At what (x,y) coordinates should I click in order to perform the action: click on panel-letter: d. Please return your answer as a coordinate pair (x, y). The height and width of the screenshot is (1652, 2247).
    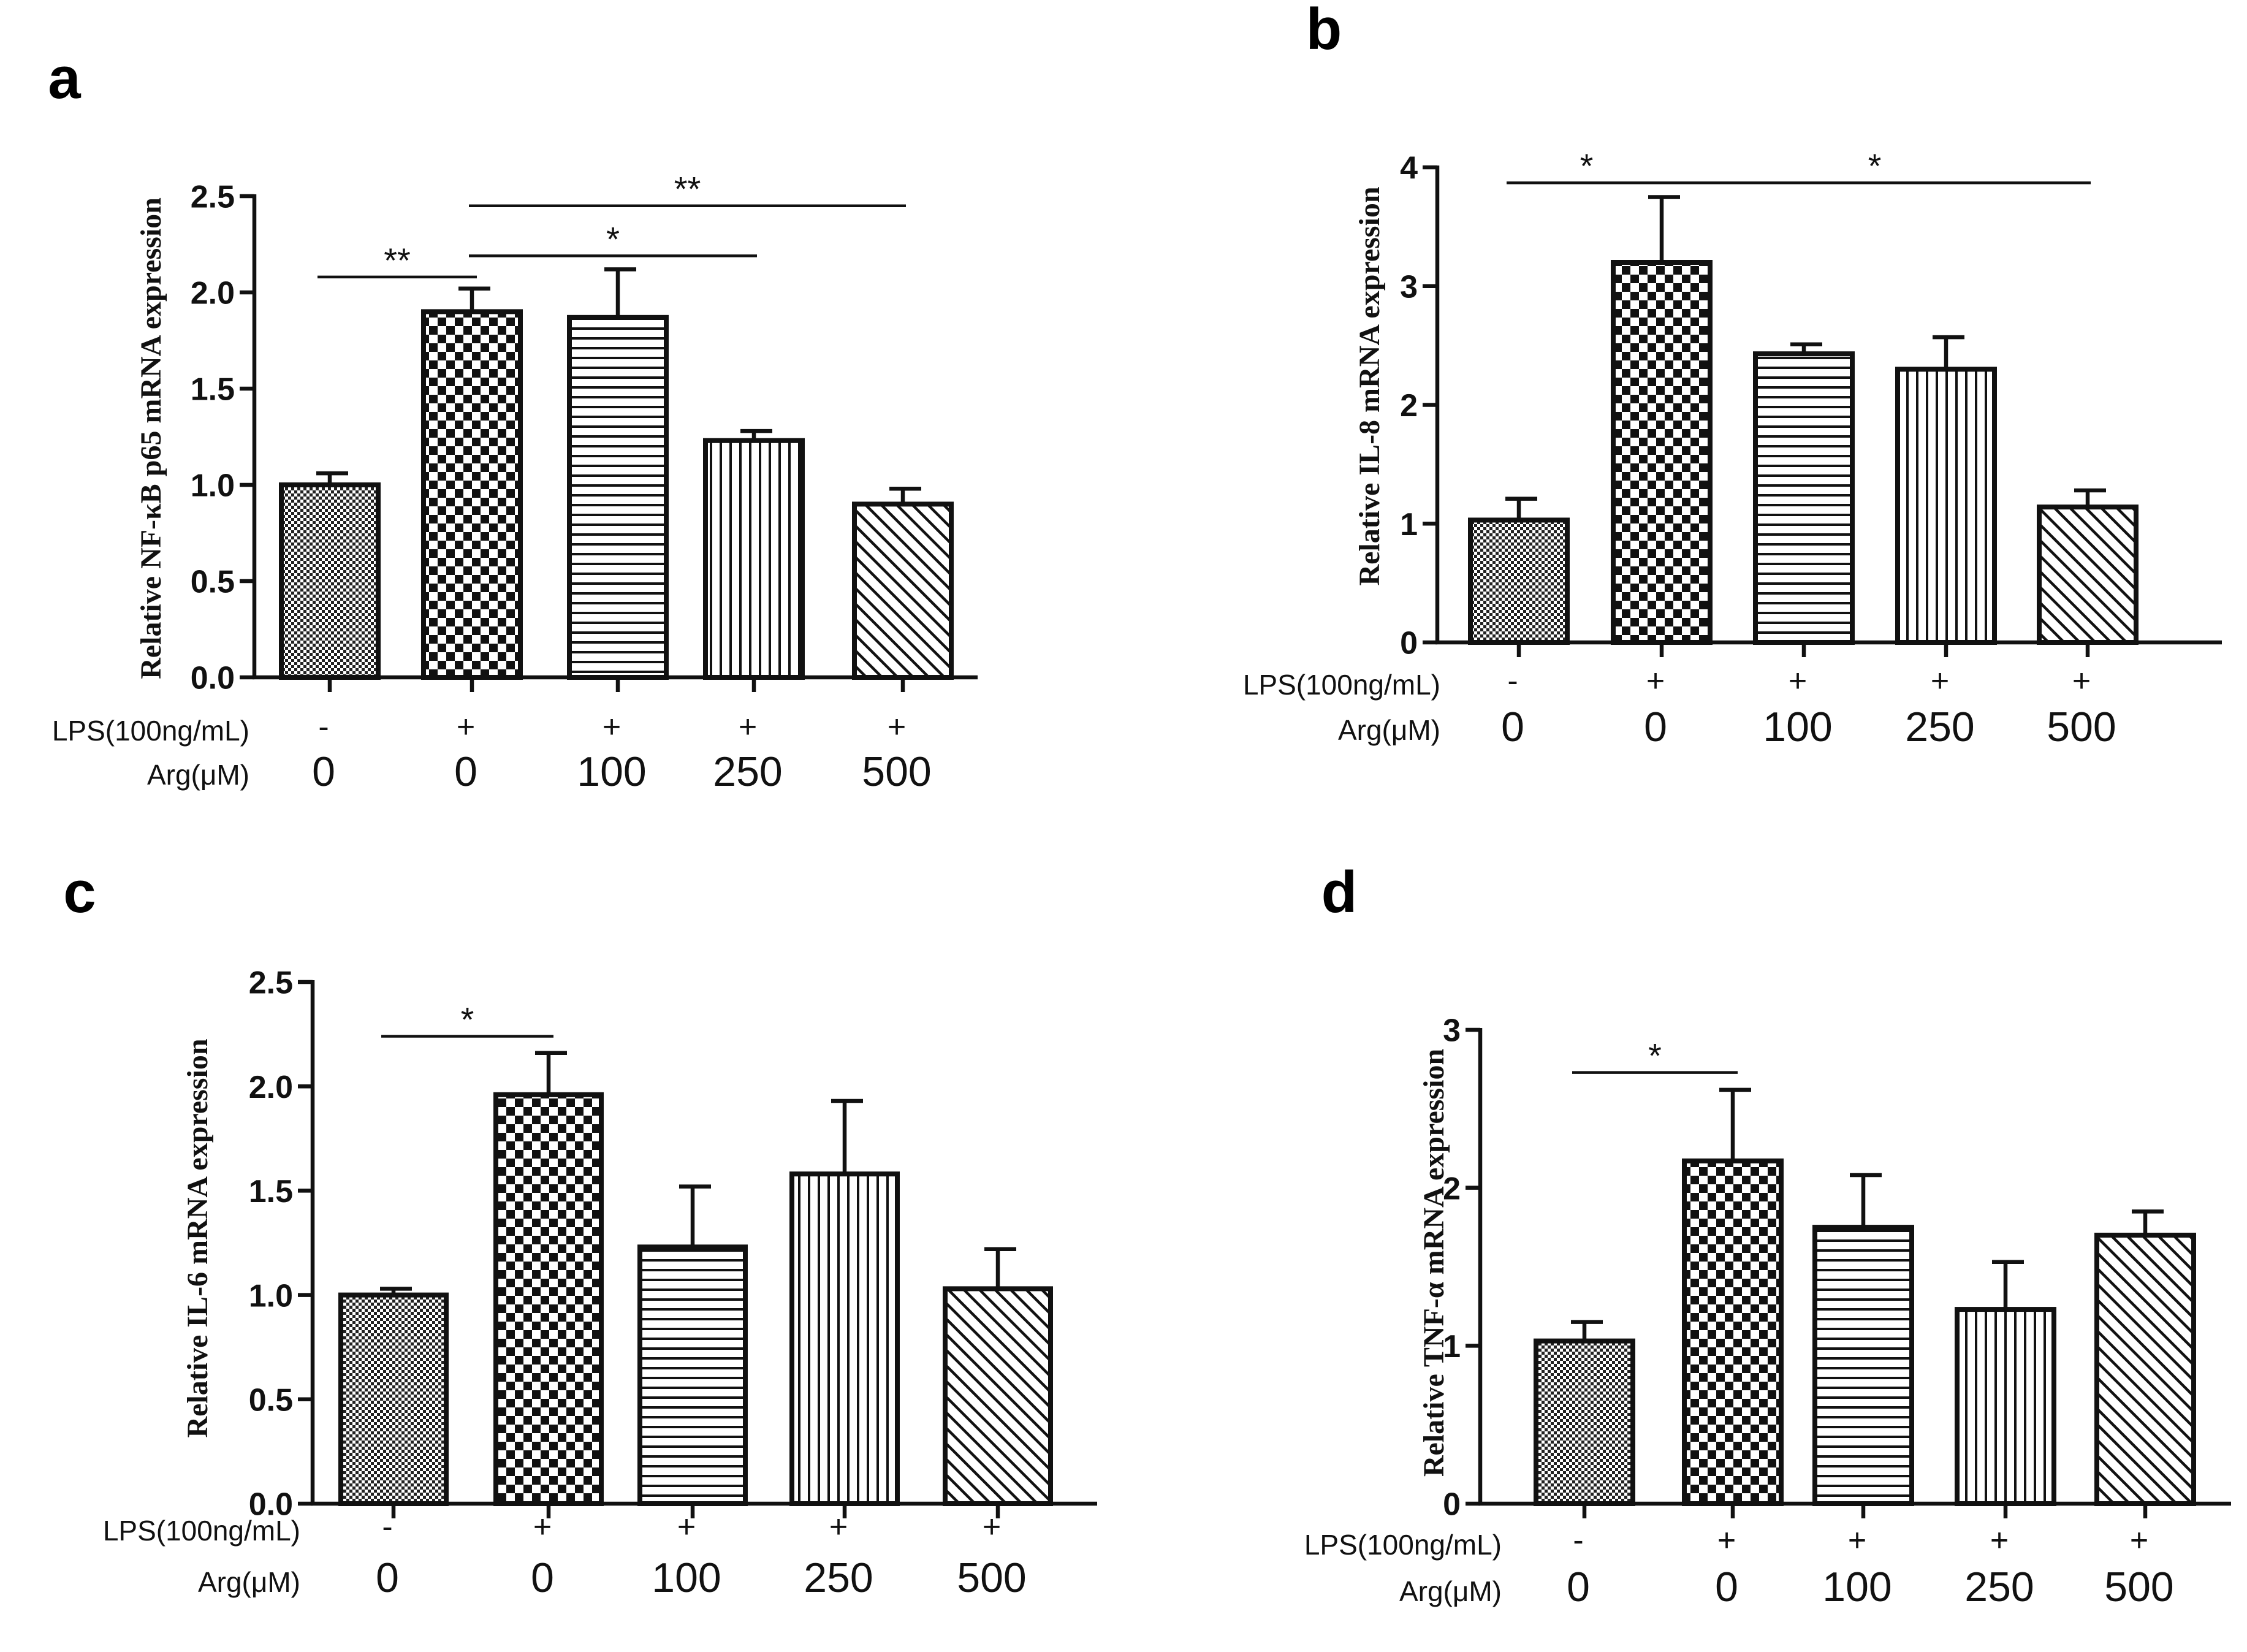
    Looking at the image, I should click on (1340, 892).